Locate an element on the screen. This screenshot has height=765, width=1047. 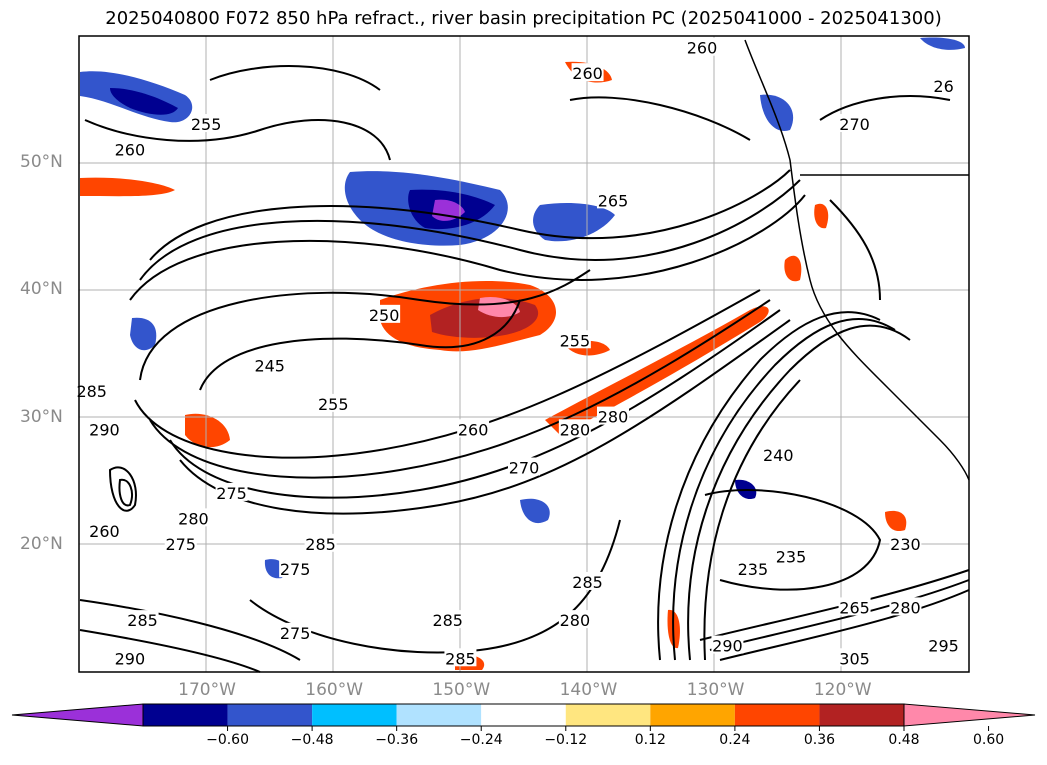
contour-label: 305 is located at coordinates (854, 658).